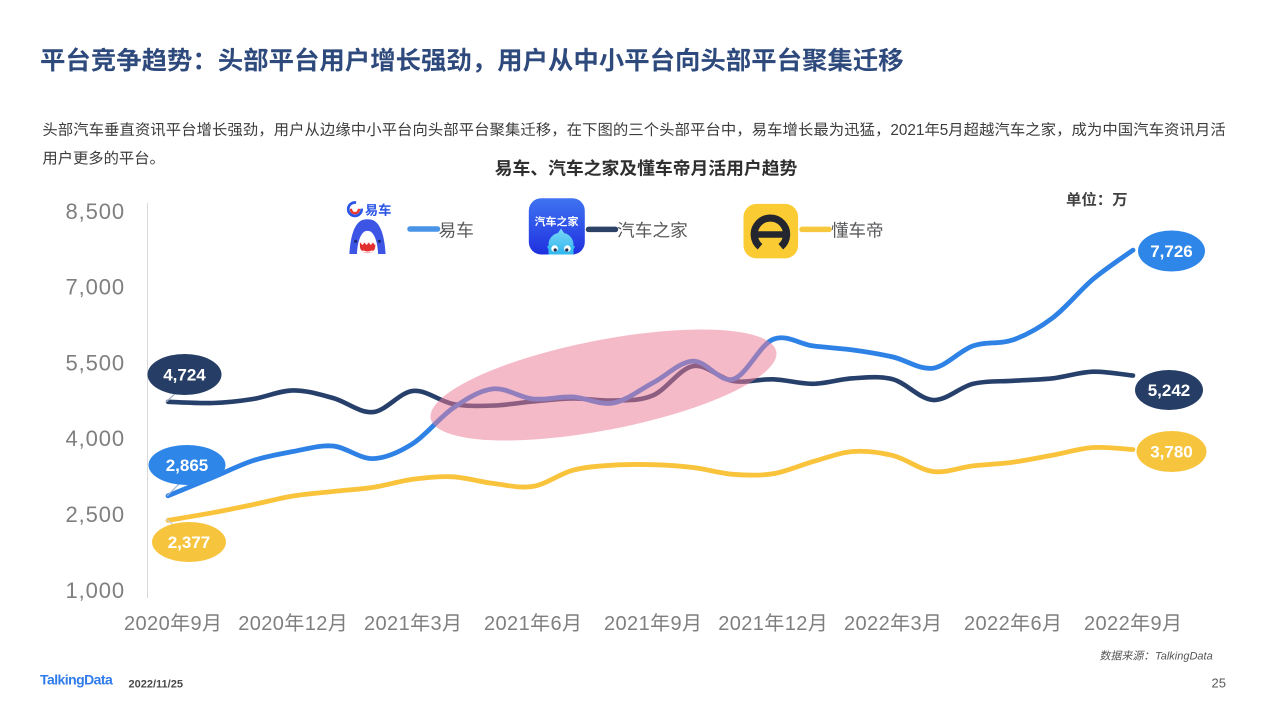 The height and width of the screenshot is (709, 1269). I want to click on svg-text: 5,242, so click(1169, 390).